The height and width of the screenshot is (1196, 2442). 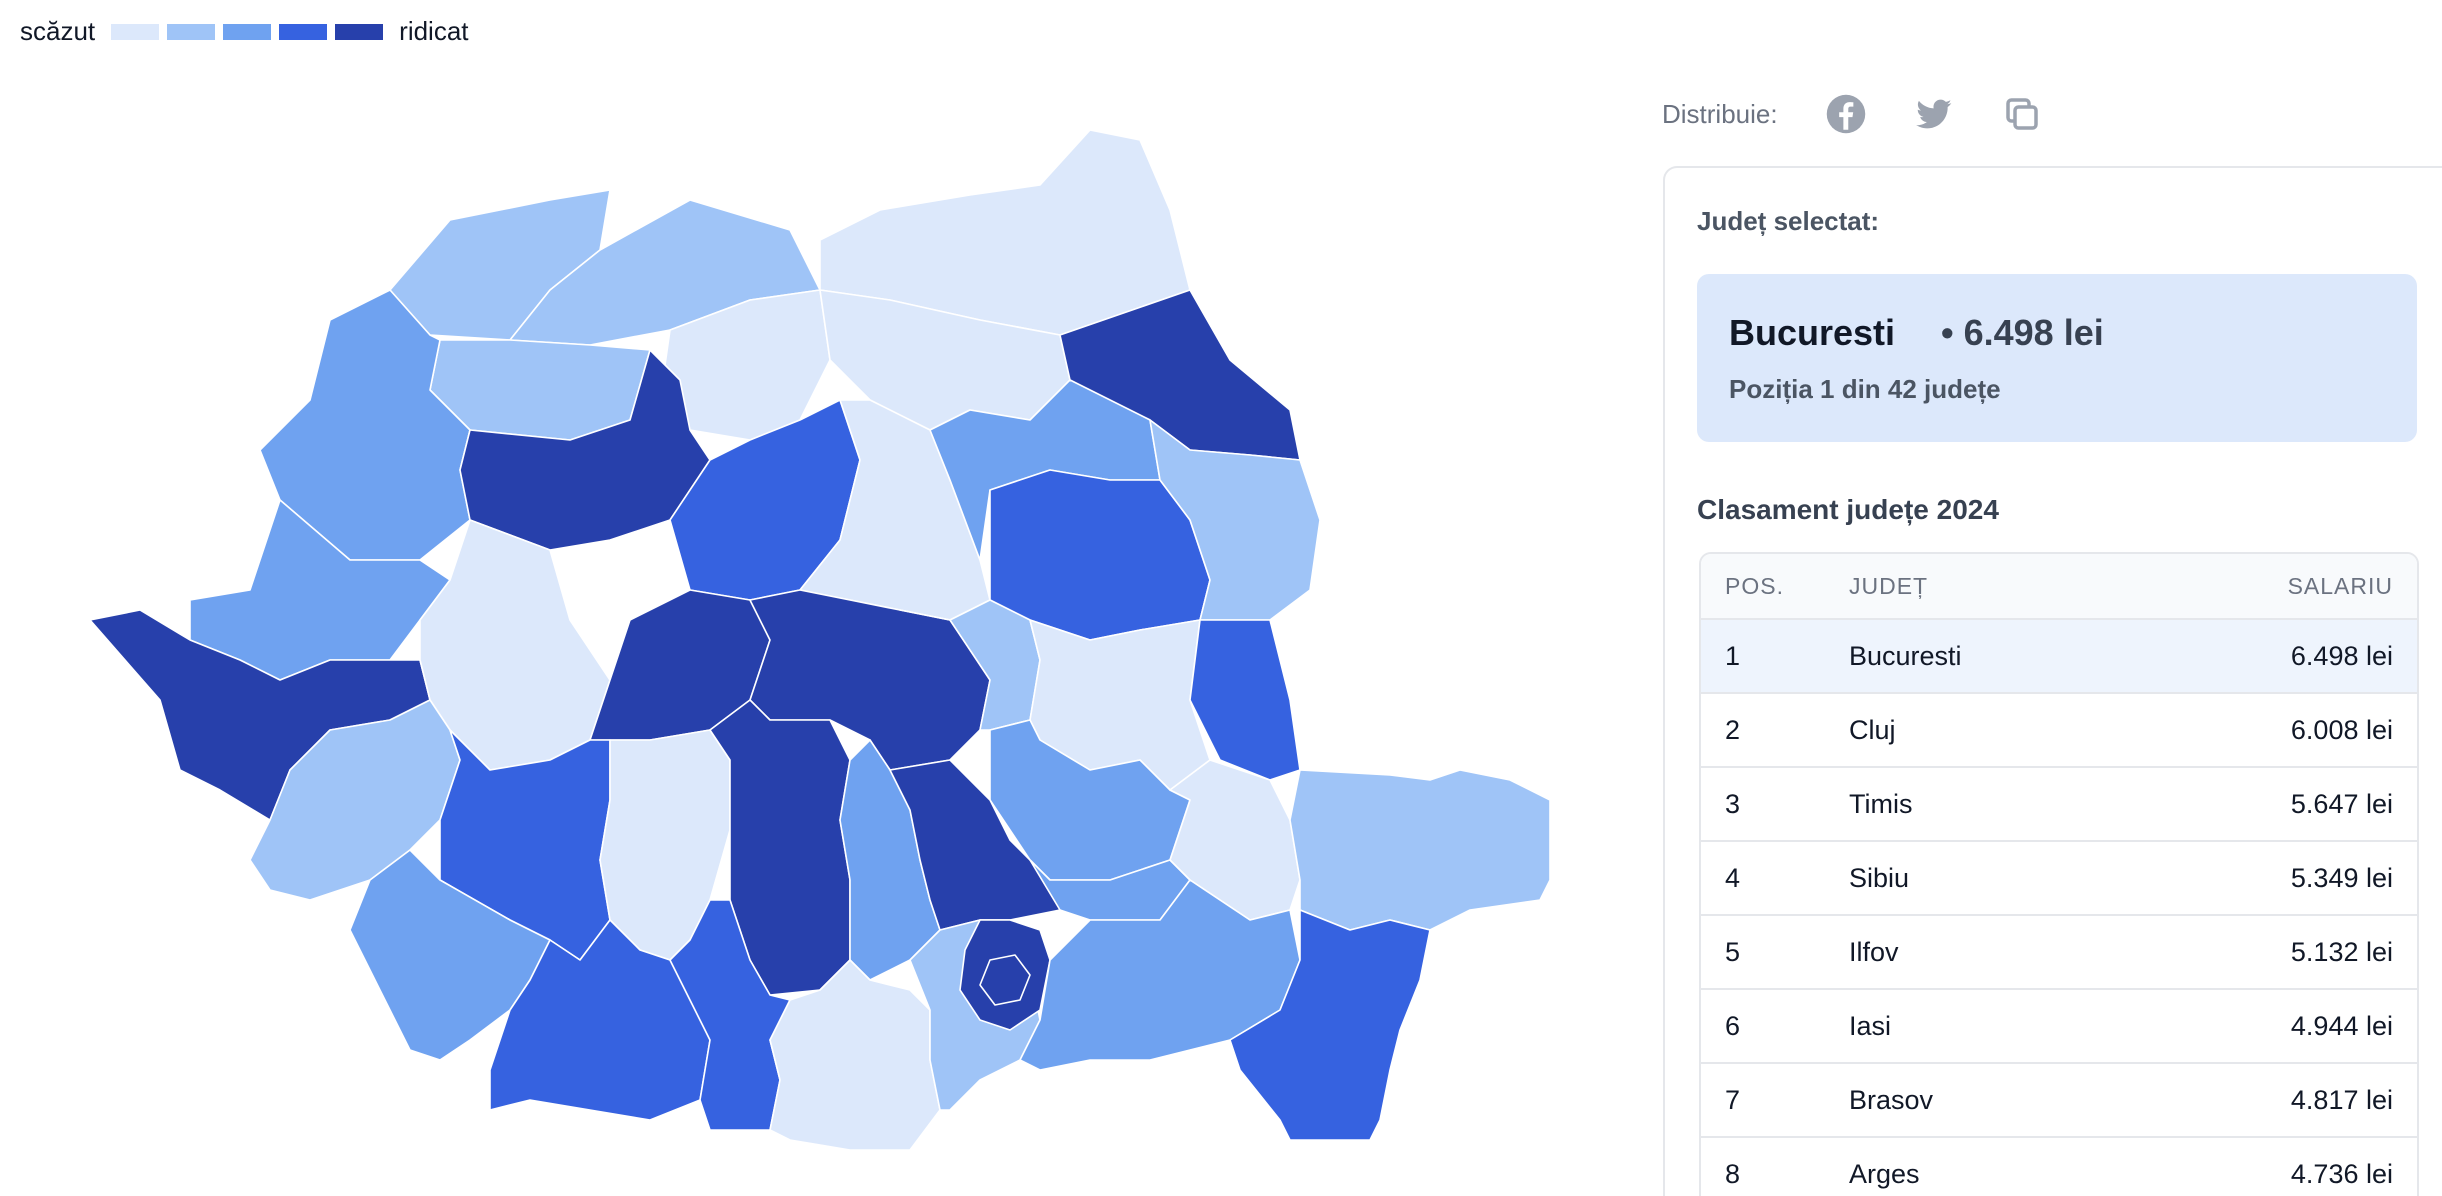 What do you see at coordinates (1846, 114) in the screenshot?
I see `facebook-icon` at bounding box center [1846, 114].